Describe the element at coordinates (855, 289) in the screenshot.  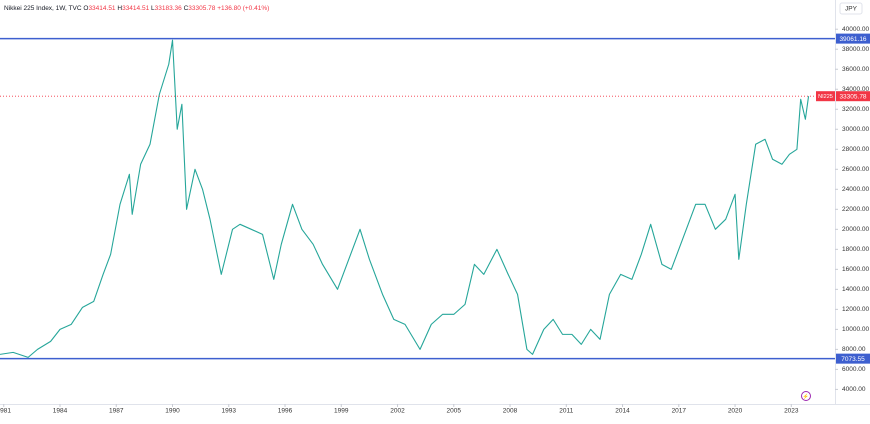
I see `y-tick-label: 14000.00` at that location.